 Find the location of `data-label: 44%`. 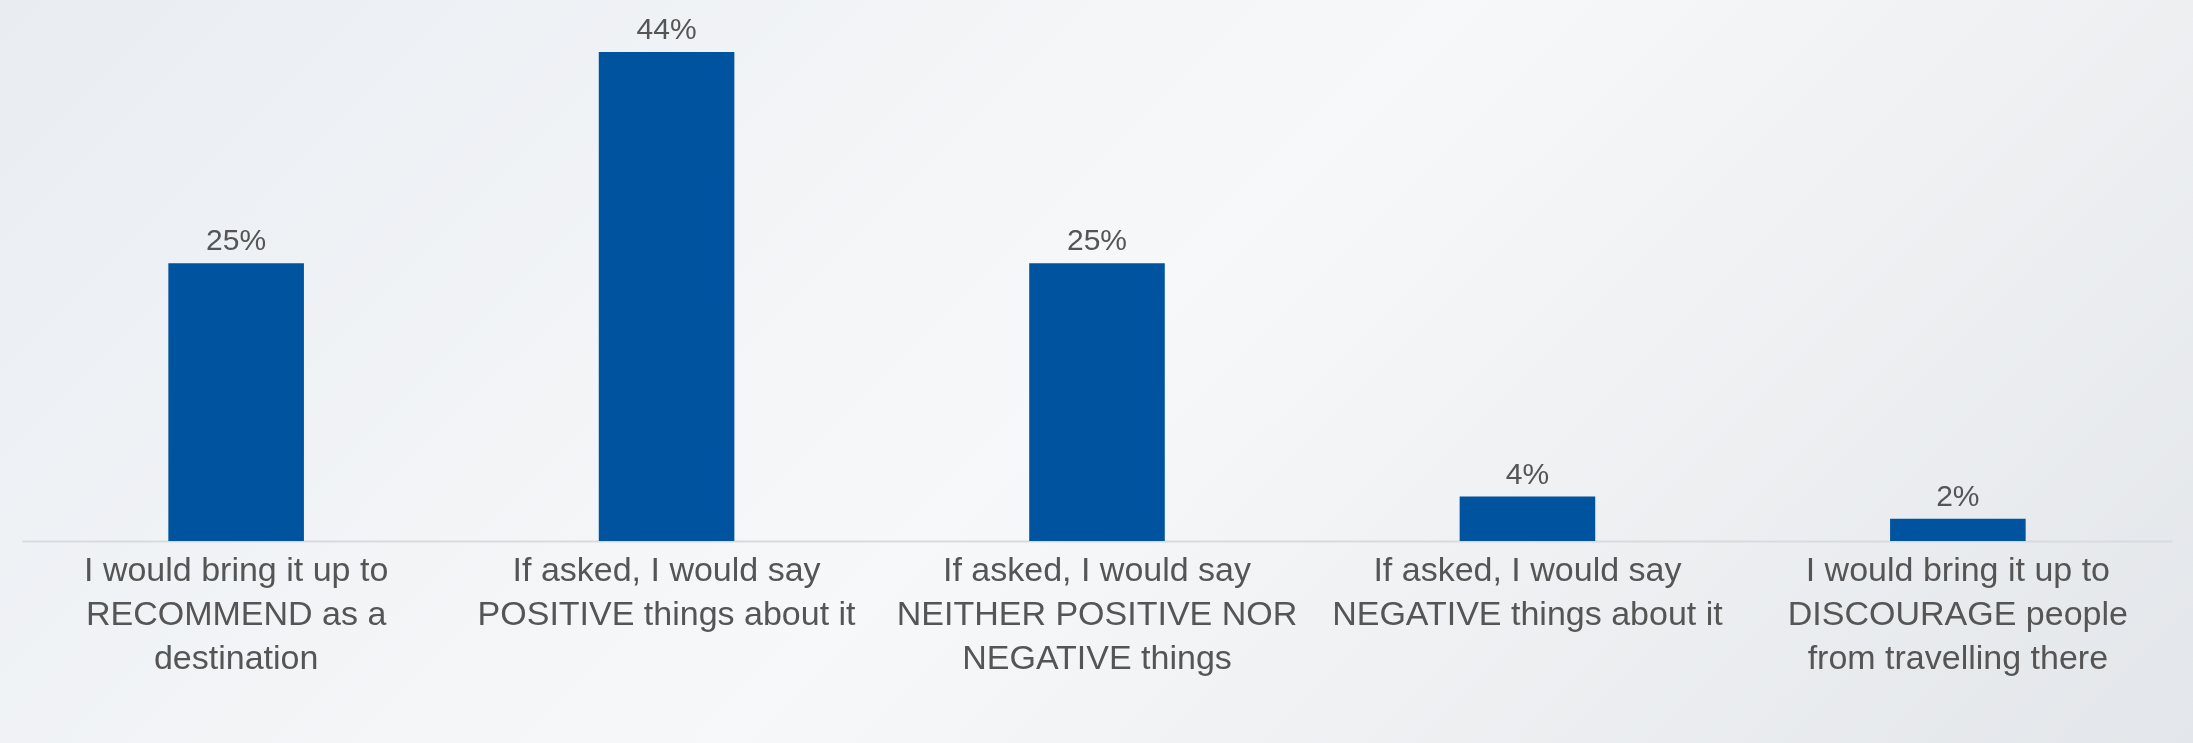

data-label: 44% is located at coordinates (666, 28).